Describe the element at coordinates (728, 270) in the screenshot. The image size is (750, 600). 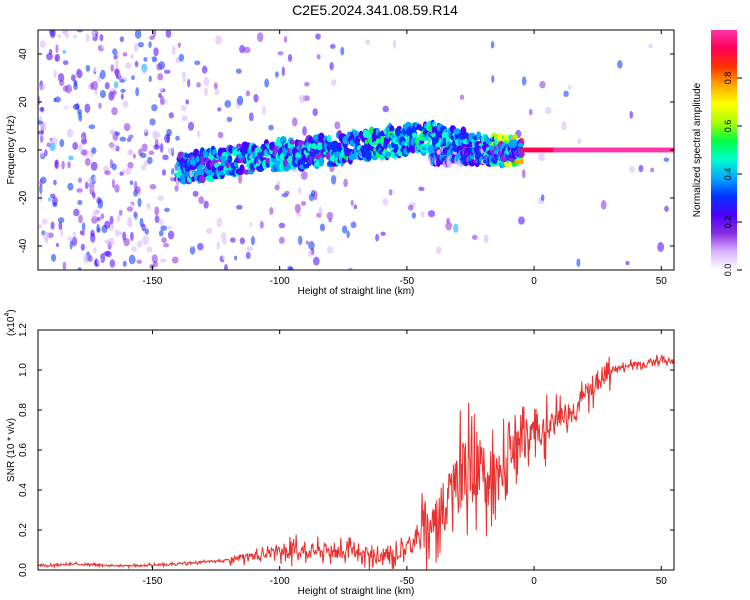
I see `colorbar-tick-label: 0.0` at that location.